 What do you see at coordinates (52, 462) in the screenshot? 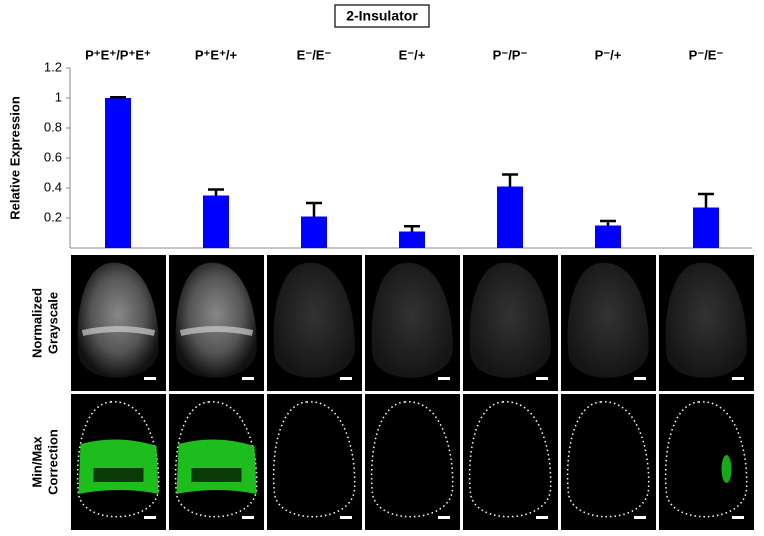
I see `row-label: Correction` at bounding box center [52, 462].